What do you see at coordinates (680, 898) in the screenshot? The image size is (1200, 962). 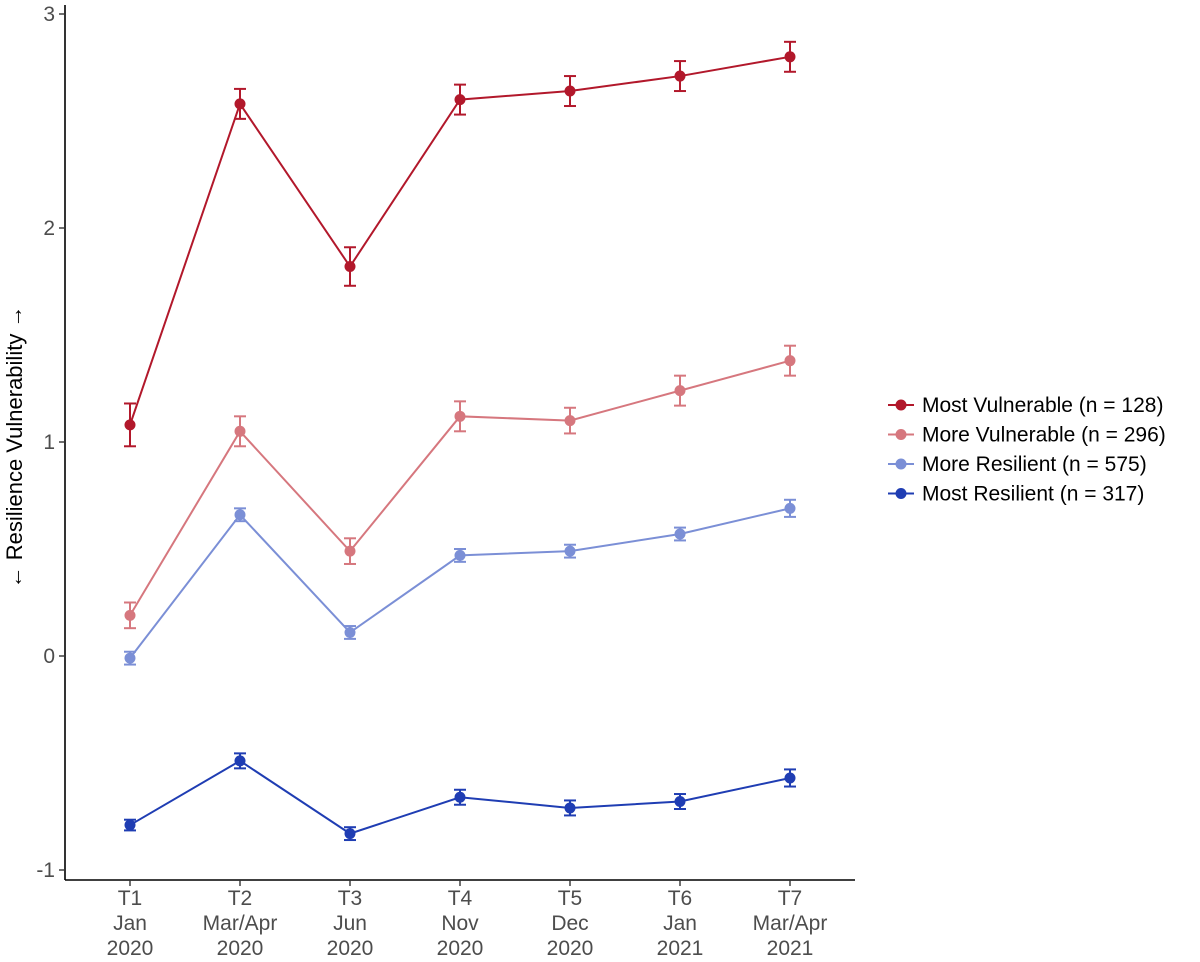 I see `x-tick-label-line: T6` at bounding box center [680, 898].